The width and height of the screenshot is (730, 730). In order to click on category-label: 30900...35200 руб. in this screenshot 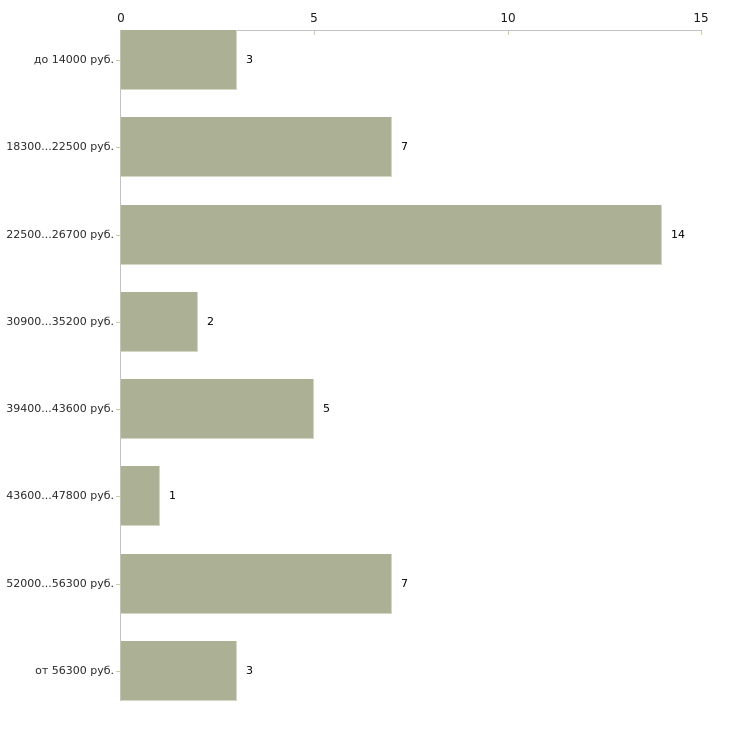, I will do `click(60, 321)`.